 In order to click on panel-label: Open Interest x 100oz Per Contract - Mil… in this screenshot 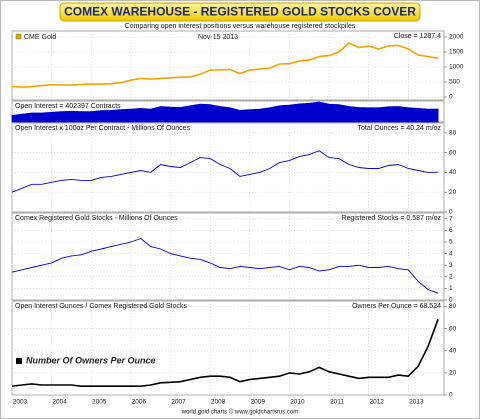, I will do `click(103, 128)`.